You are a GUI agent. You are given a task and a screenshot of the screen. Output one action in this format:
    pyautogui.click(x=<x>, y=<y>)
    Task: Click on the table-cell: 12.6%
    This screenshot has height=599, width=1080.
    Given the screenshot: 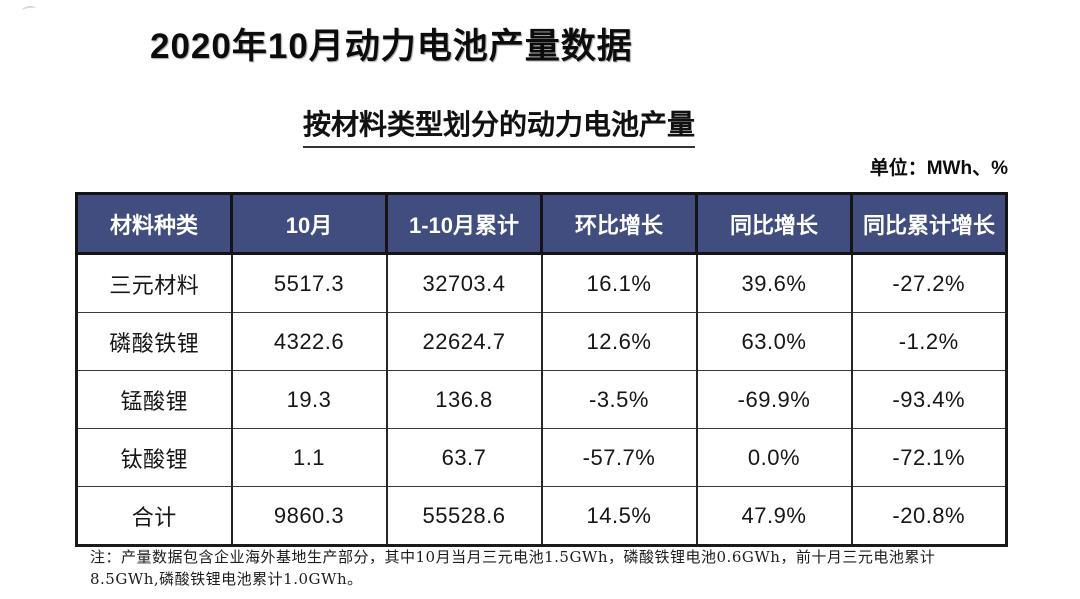 What is the action you would take?
    pyautogui.click(x=619, y=341)
    